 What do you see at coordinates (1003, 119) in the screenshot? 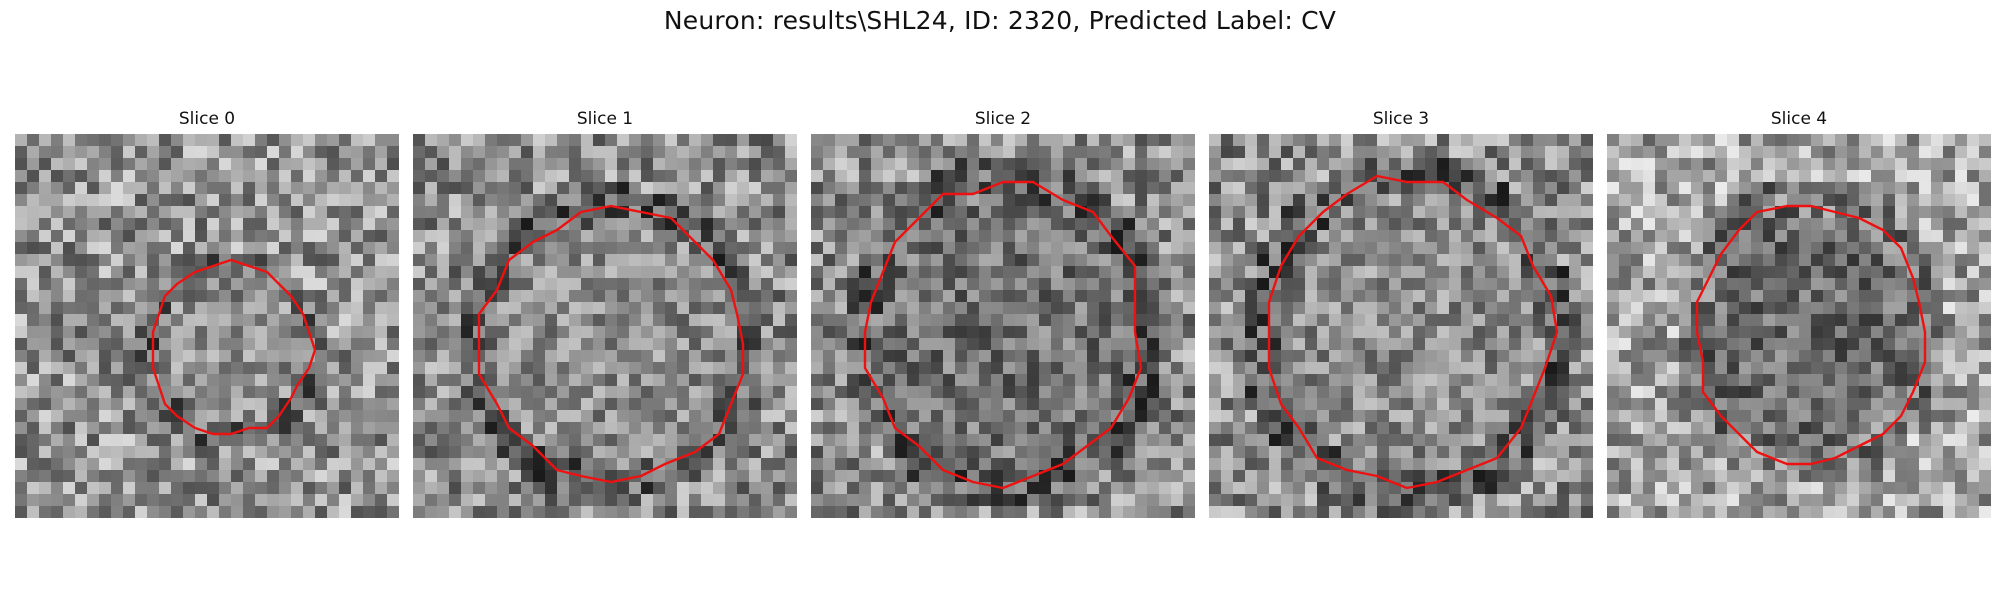
I see `slice-title-2: Slice 2` at bounding box center [1003, 119].